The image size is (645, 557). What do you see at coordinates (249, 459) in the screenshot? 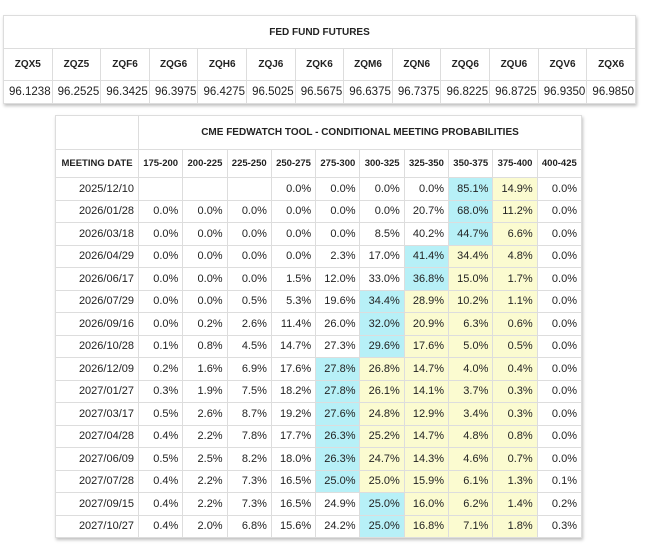
I see `probability: 8.2%` at bounding box center [249, 459].